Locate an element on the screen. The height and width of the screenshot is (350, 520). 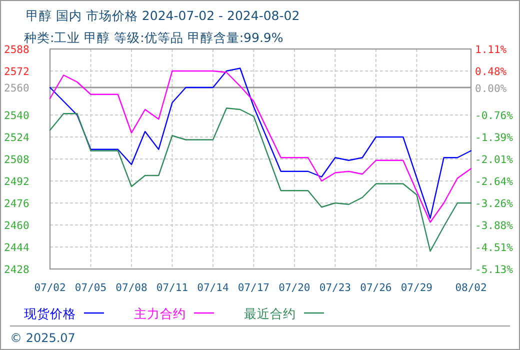
x-tick-label: 07/11 is located at coordinates (172, 288).